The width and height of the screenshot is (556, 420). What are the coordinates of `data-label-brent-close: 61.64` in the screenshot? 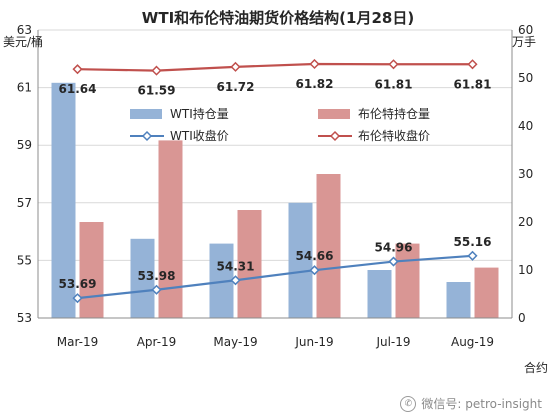 It's located at (78, 89).